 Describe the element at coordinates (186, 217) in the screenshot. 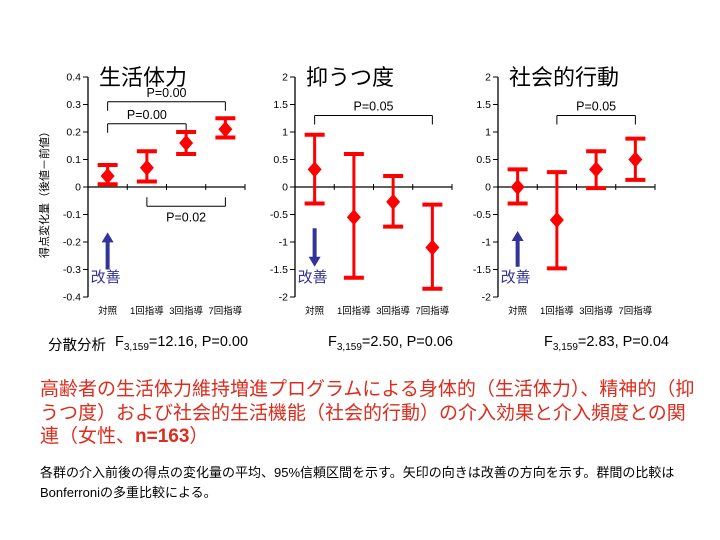

I see `p-value-label: P=0.02` at that location.